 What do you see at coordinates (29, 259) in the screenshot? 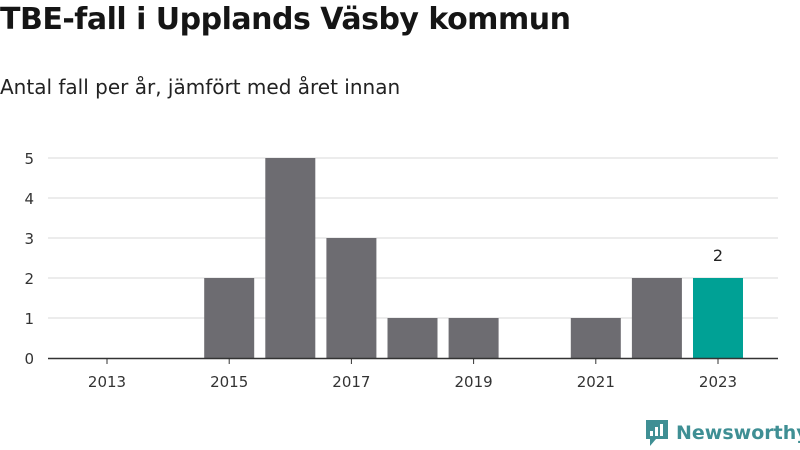
I see `y-axis-ticks: 0 1 2 3 4 5` at bounding box center [29, 259].